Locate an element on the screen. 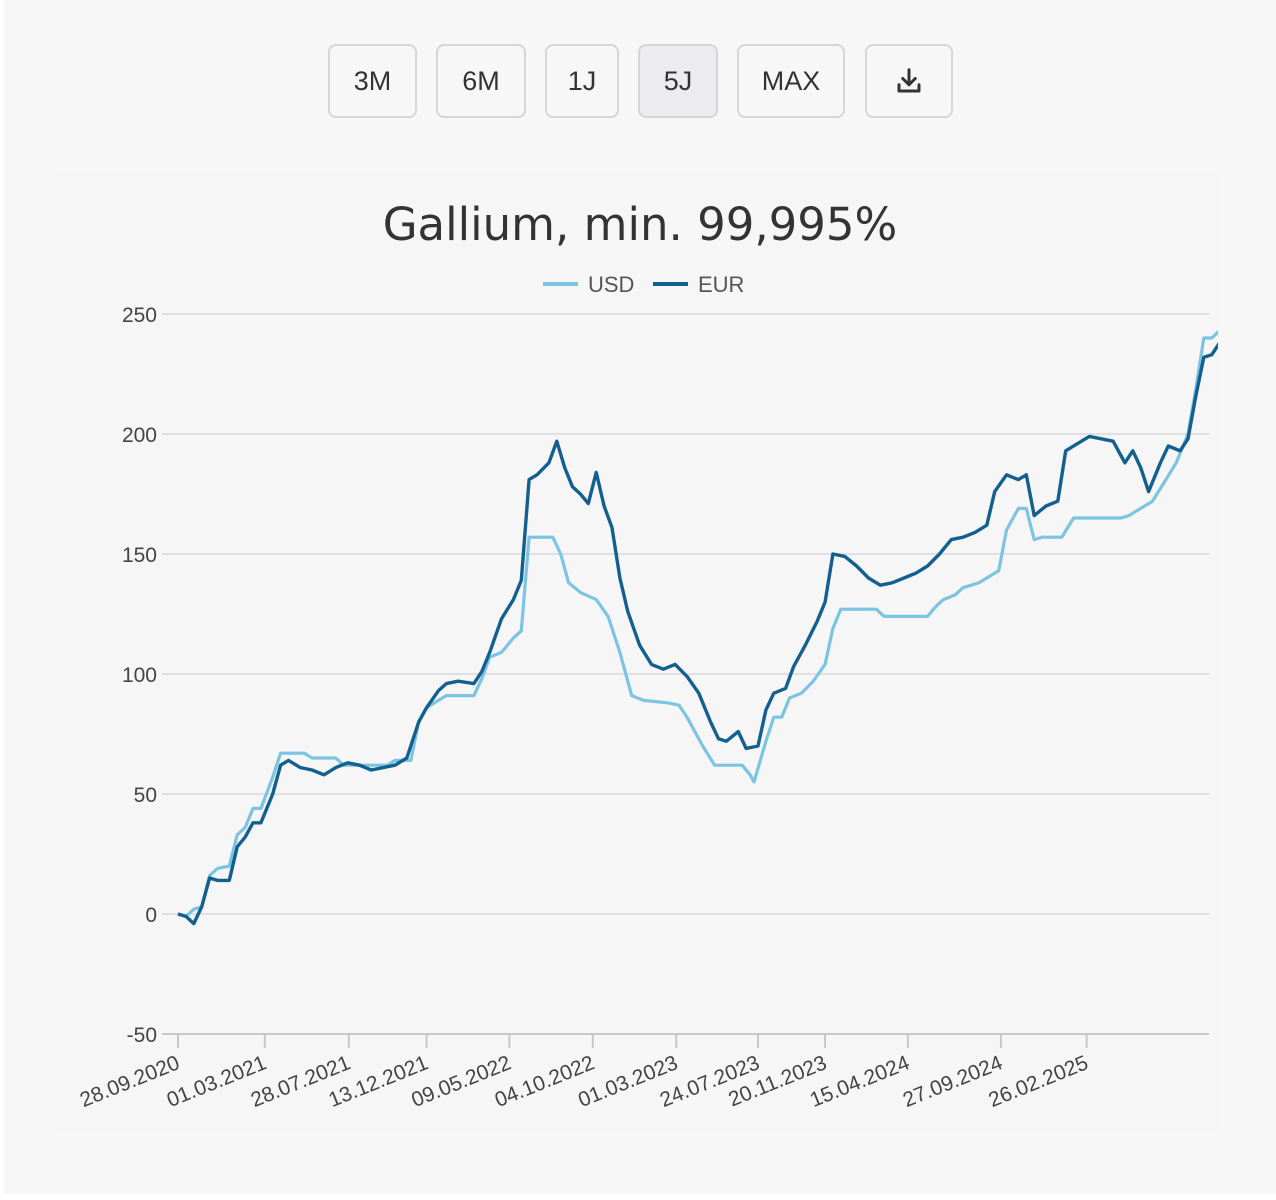  y-tick-label: 0 is located at coordinates (151, 915).